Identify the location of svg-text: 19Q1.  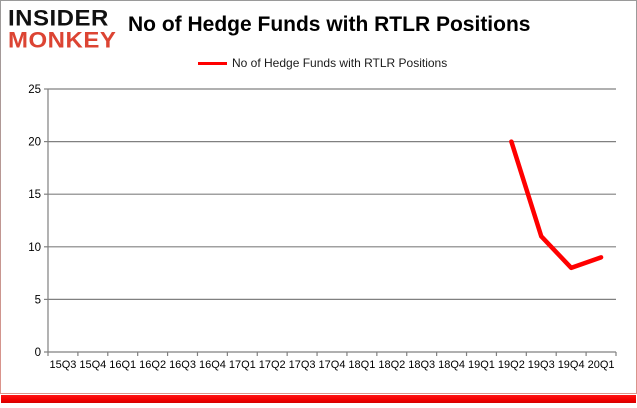
(481, 365).